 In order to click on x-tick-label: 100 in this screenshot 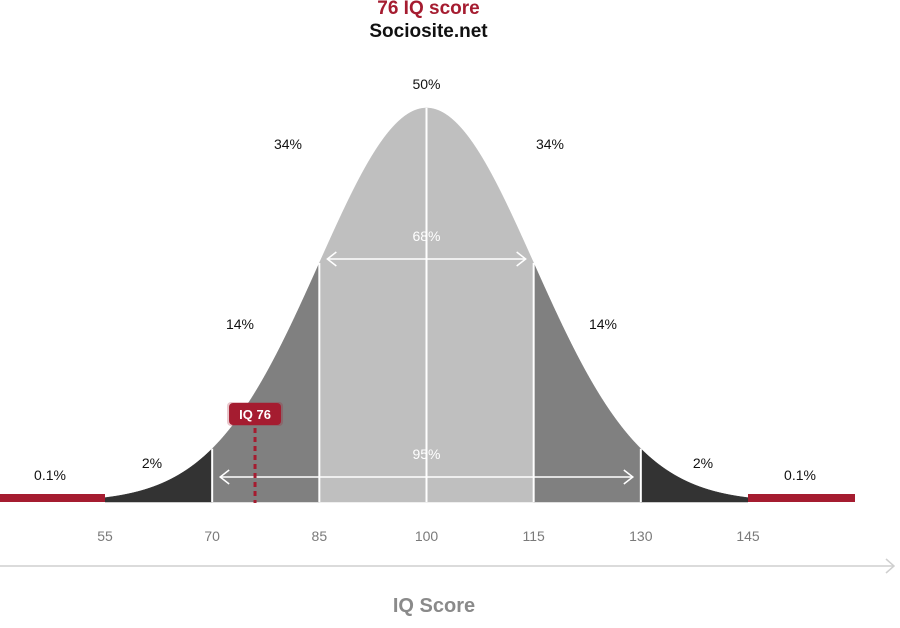, I will do `click(427, 536)`.